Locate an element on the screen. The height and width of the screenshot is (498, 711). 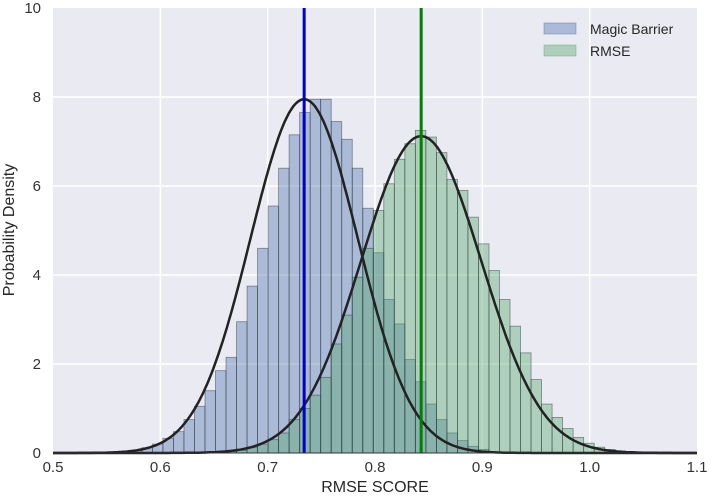
x-tick-label: 1.1 is located at coordinates (697, 467).